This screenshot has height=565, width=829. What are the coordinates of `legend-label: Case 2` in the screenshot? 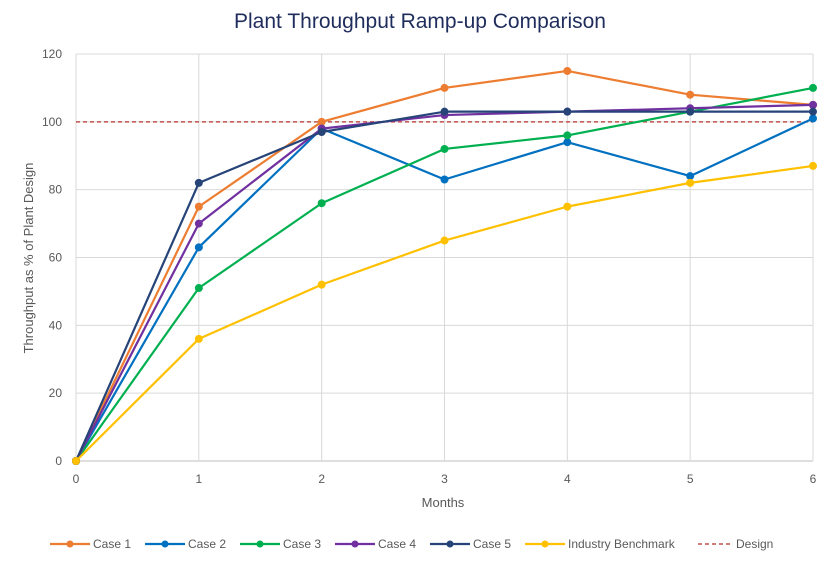 It's located at (207, 544).